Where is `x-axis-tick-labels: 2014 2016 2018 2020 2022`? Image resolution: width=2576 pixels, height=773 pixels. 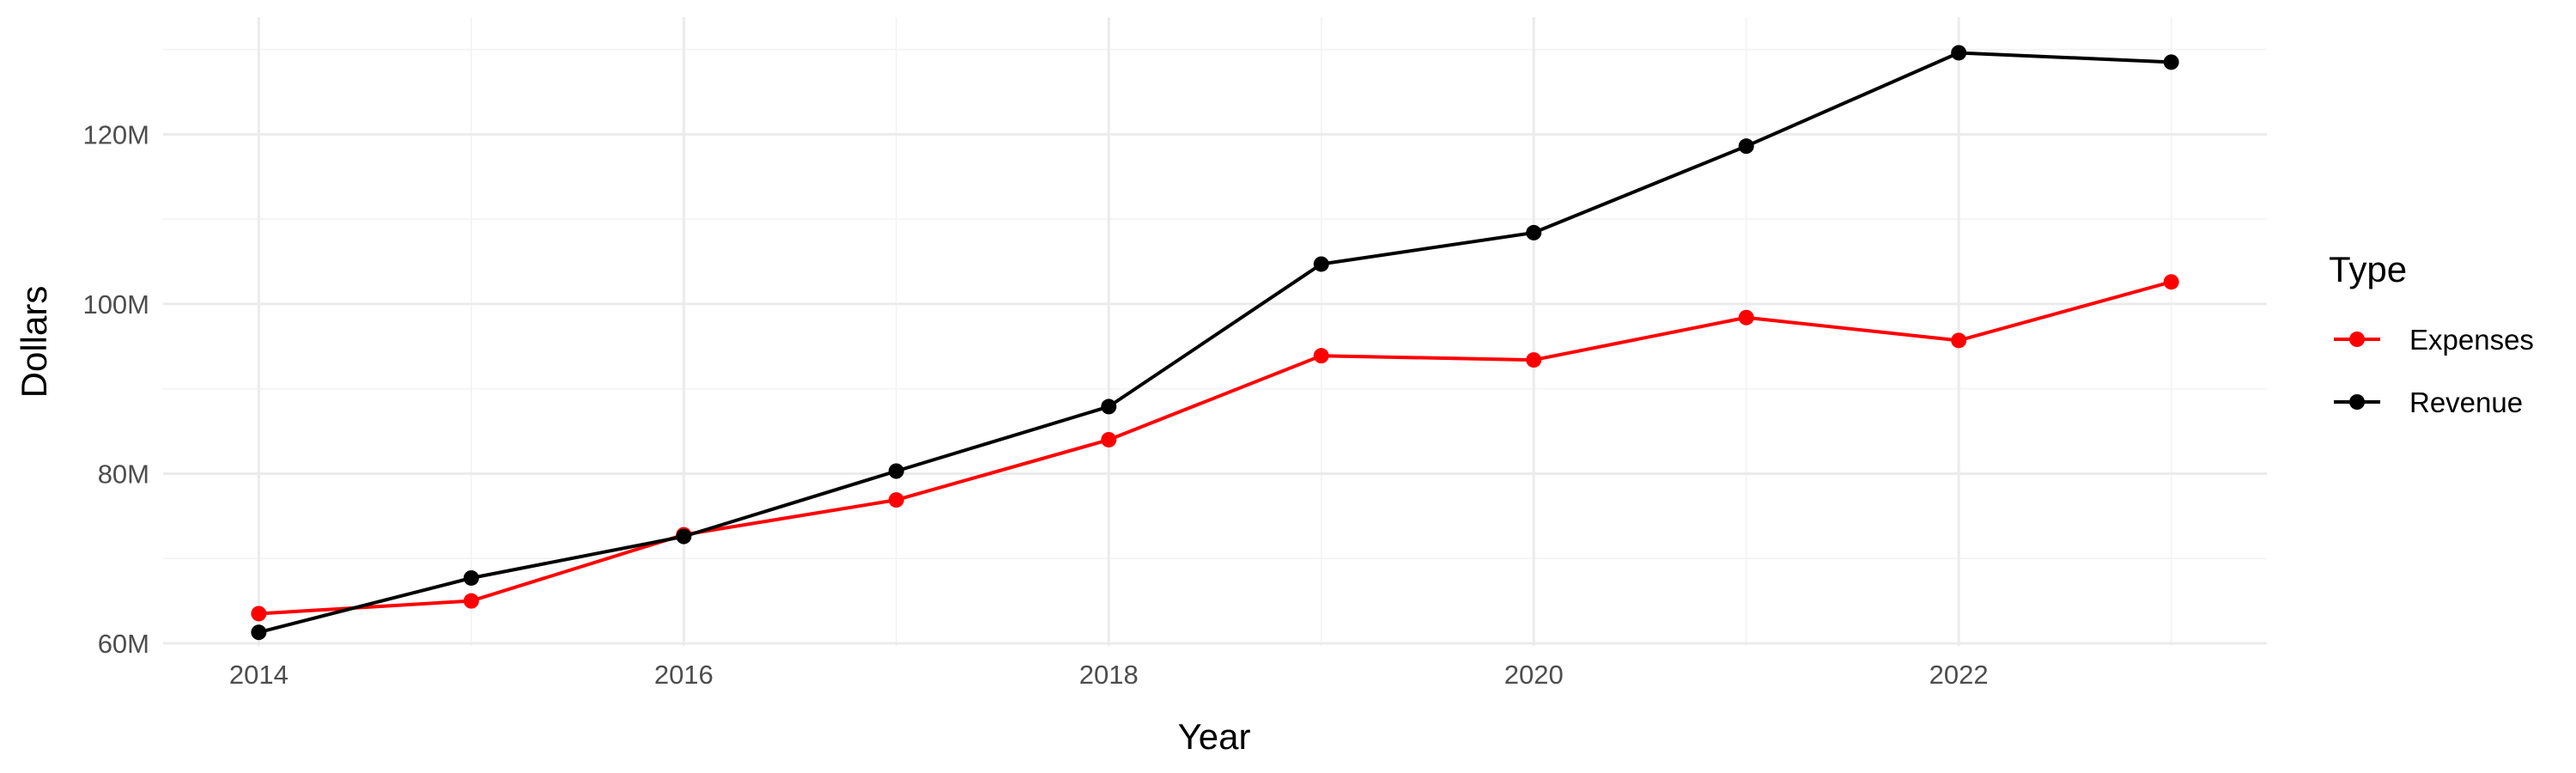
x-axis-tick-labels: 2014 2016 2018 2020 2022 is located at coordinates (1109, 675).